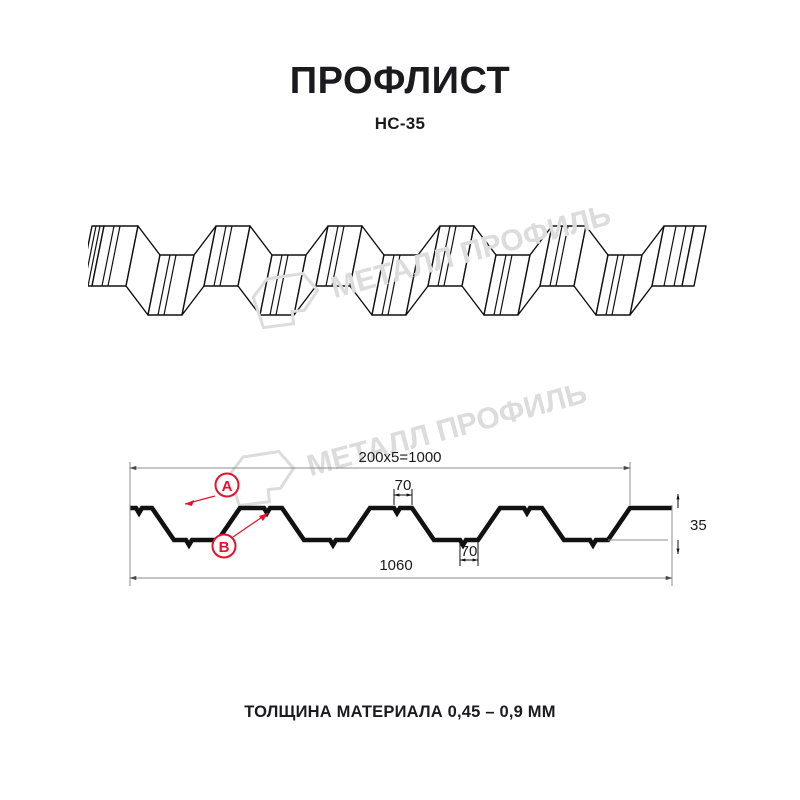 The width and height of the screenshot is (800, 800). Describe the element at coordinates (401, 527) in the screenshot. I see `profile-outline` at that location.